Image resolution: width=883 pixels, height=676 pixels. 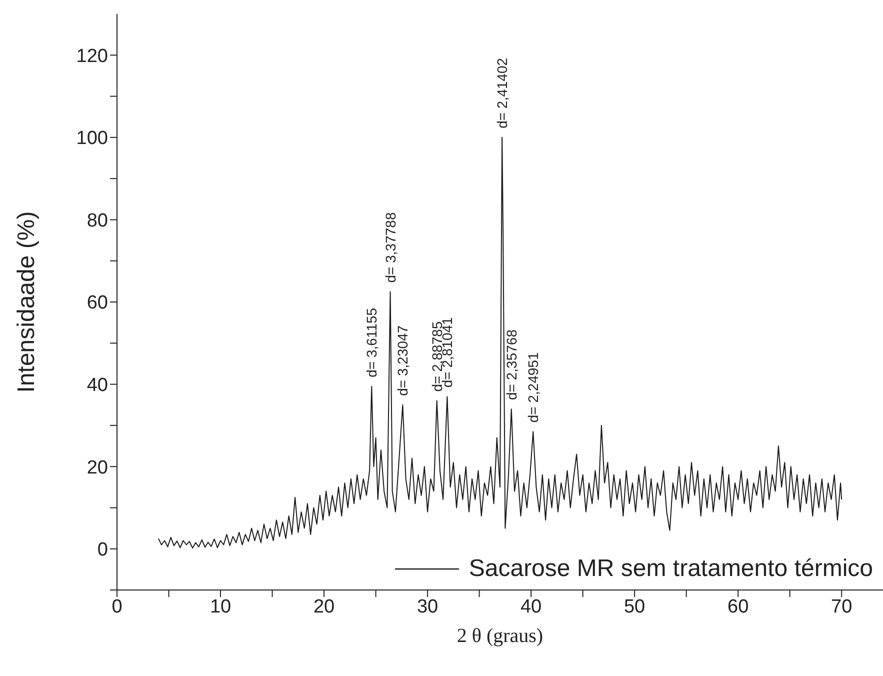 What do you see at coordinates (324, 607) in the screenshot?
I see `x-tick-label: 20` at bounding box center [324, 607].